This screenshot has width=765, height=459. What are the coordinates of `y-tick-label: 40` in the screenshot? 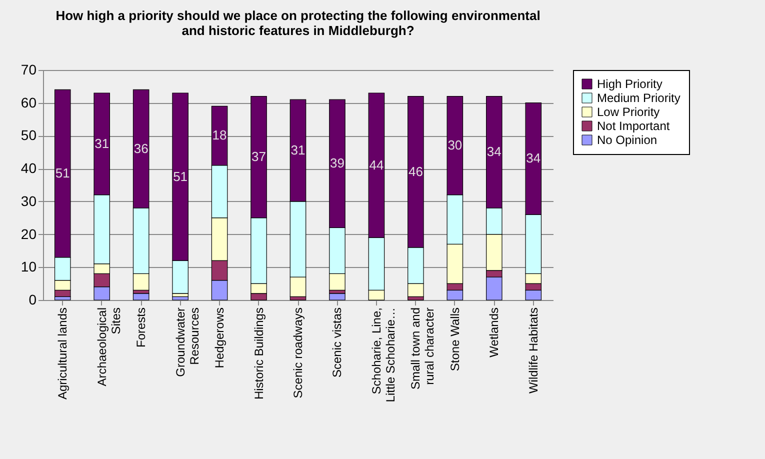 It's located at (28, 168).